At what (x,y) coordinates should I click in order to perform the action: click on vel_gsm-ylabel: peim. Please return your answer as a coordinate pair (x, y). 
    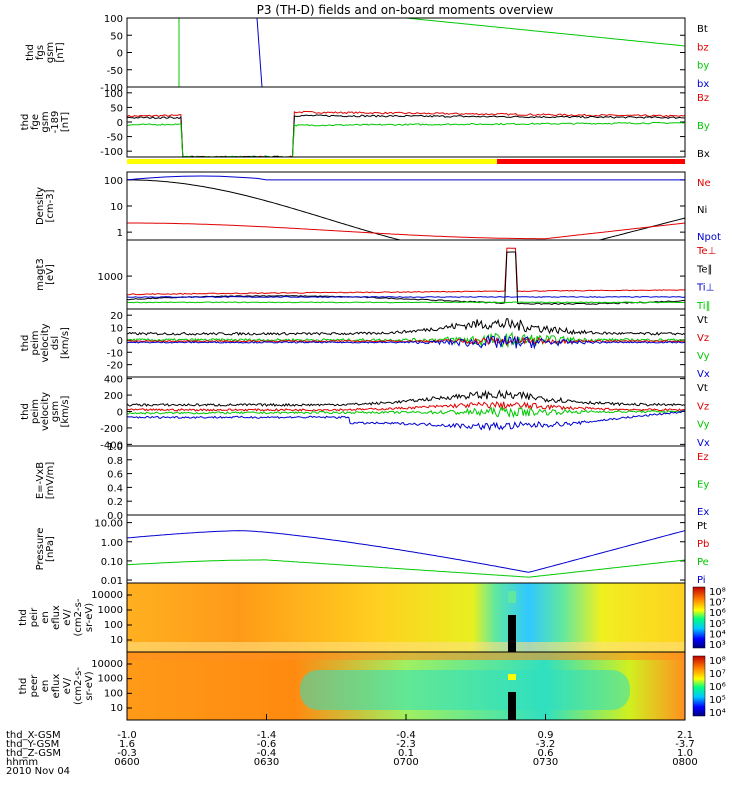
    Looking at the image, I should click on (35, 411).